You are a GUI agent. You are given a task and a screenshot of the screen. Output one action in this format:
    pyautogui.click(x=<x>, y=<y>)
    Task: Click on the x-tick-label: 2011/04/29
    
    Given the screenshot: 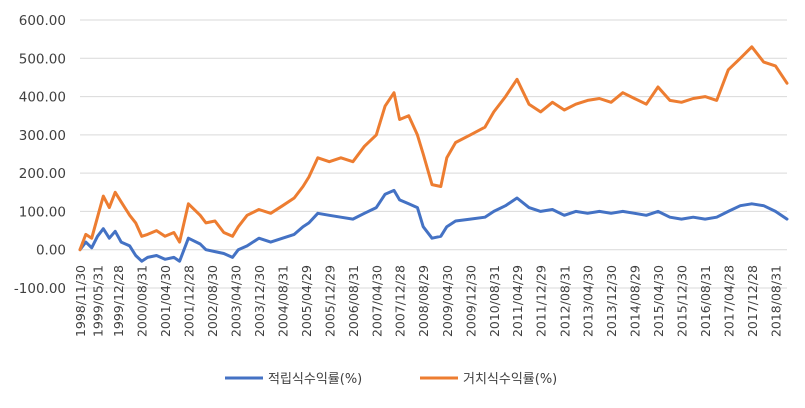 What is the action you would take?
    pyautogui.click(x=517, y=301)
    